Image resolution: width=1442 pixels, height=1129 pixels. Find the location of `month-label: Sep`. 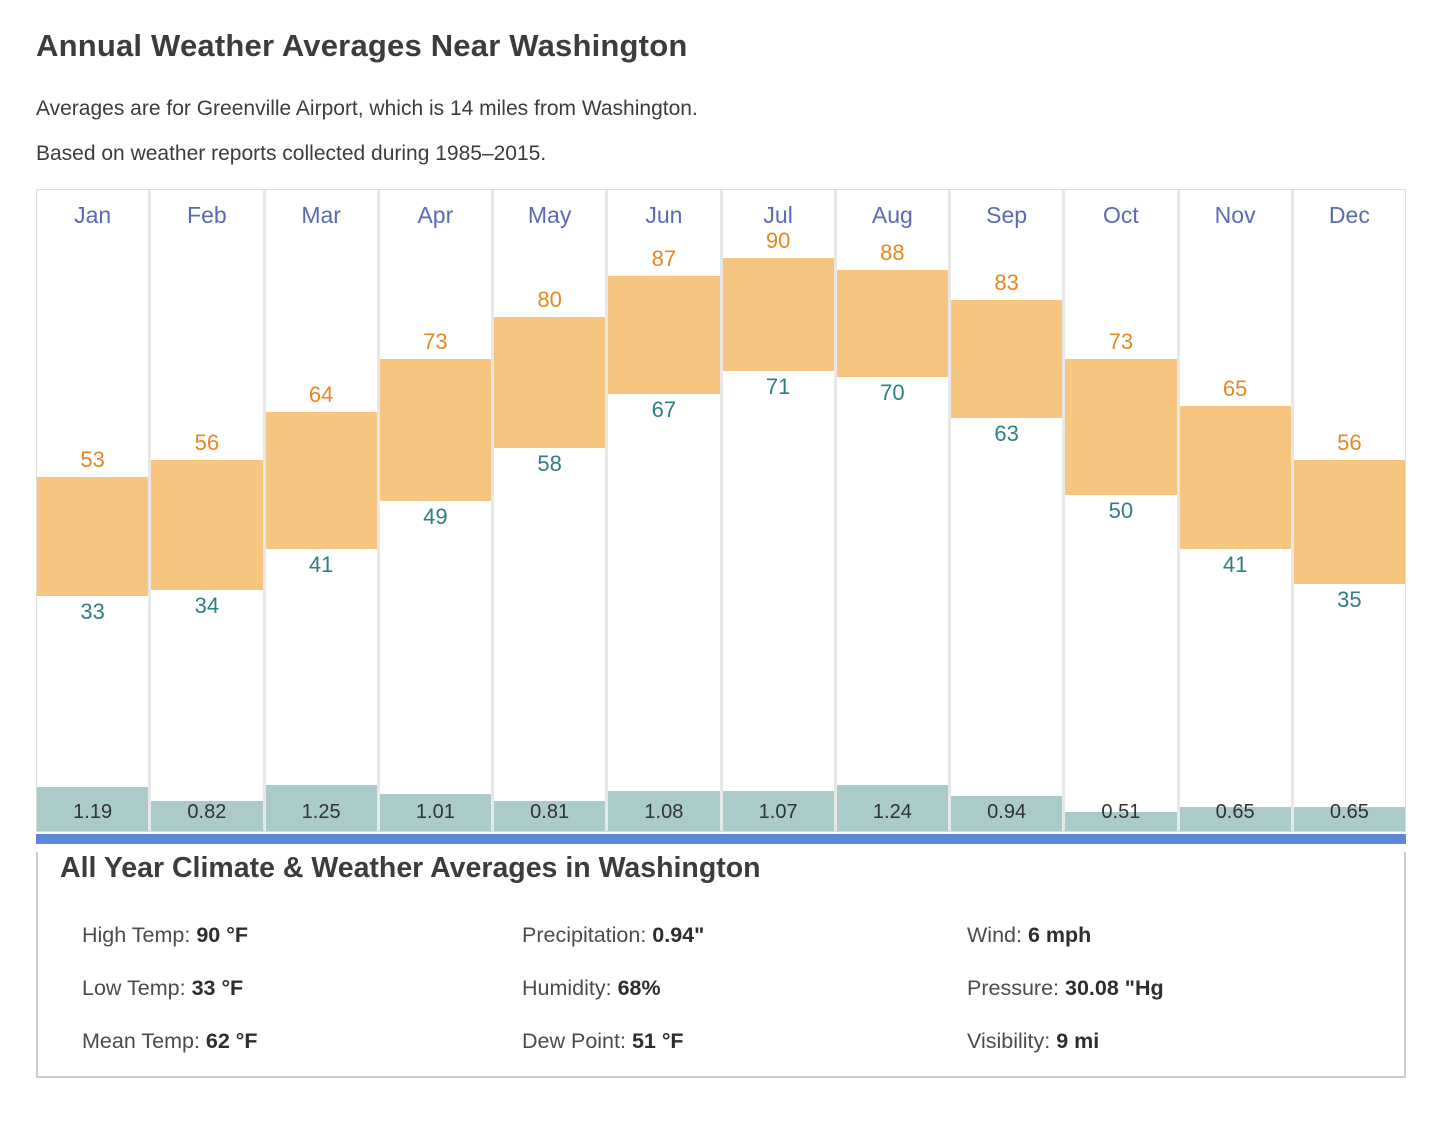

month-label: Sep is located at coordinates (1007, 215).